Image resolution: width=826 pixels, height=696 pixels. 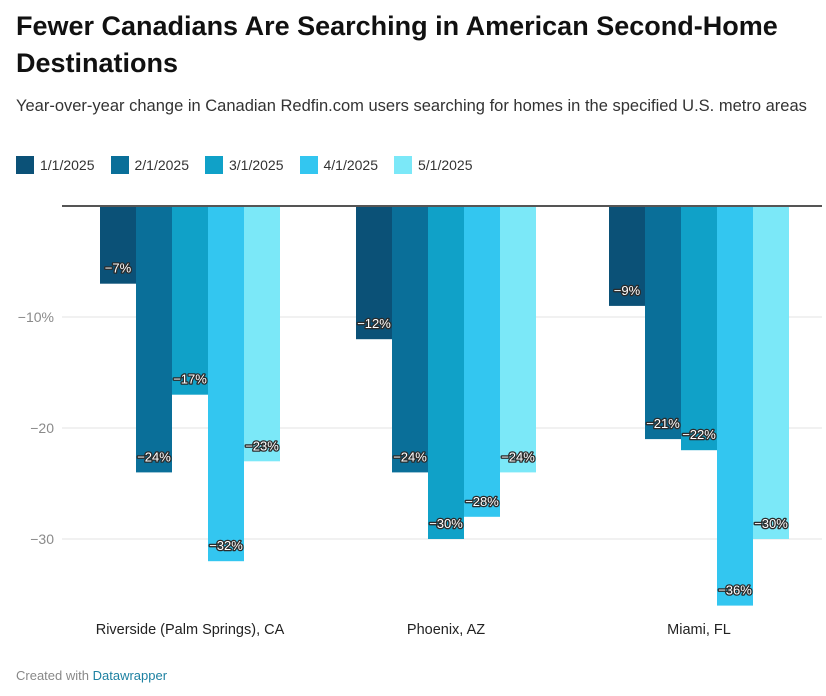 I want to click on y-tick-label: −20, so click(x=42, y=428).